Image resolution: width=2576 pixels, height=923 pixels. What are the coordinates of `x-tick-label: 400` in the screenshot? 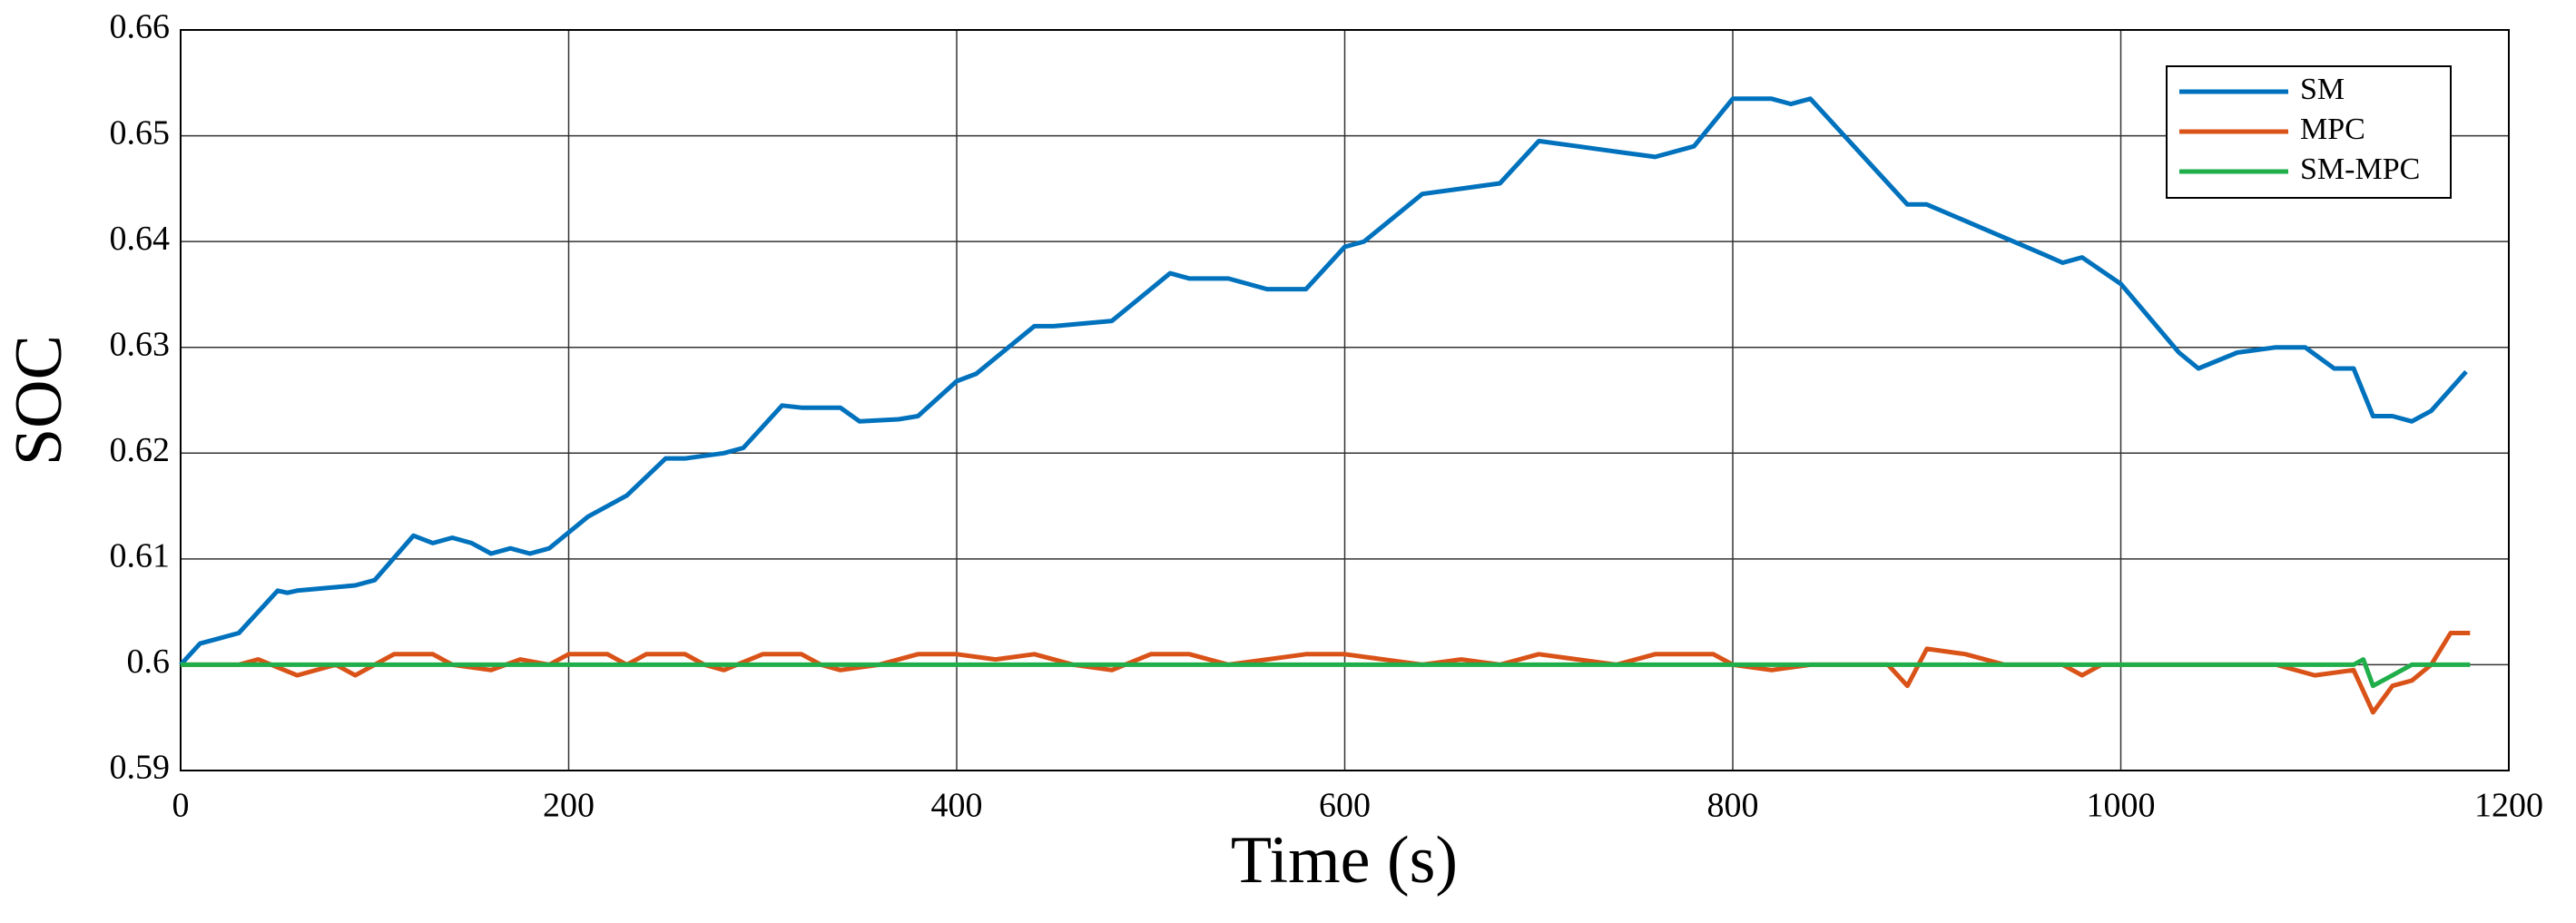 It's located at (957, 806).